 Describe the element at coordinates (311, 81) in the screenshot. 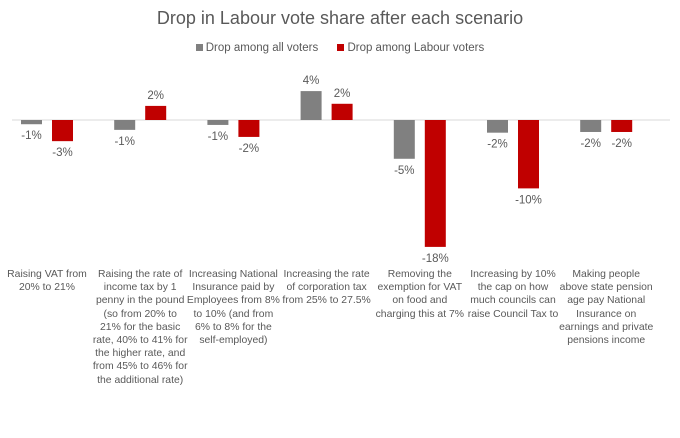

I see `data-label: 4%` at that location.